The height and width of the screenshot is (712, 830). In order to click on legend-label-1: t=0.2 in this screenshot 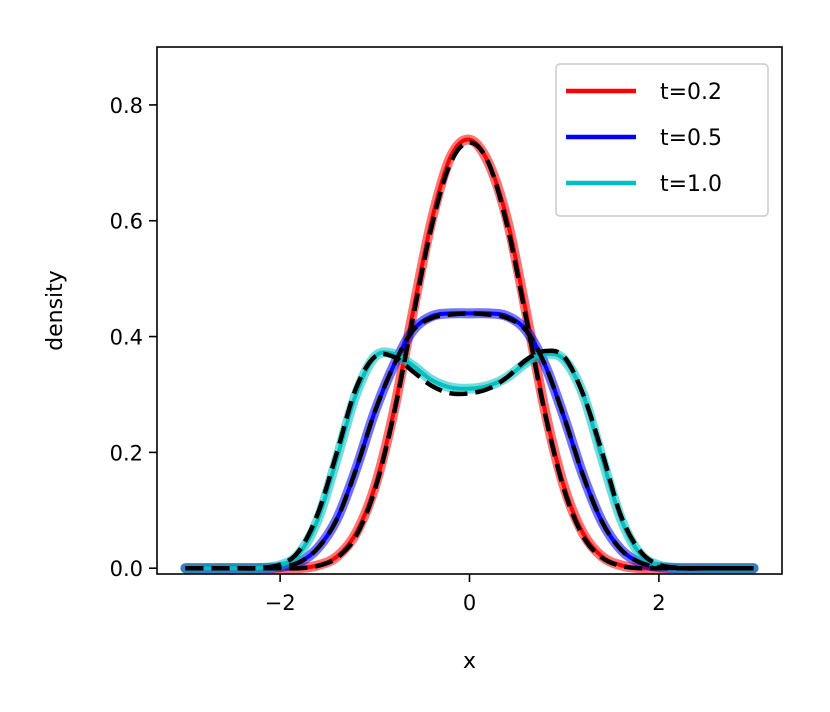, I will do `click(691, 92)`.